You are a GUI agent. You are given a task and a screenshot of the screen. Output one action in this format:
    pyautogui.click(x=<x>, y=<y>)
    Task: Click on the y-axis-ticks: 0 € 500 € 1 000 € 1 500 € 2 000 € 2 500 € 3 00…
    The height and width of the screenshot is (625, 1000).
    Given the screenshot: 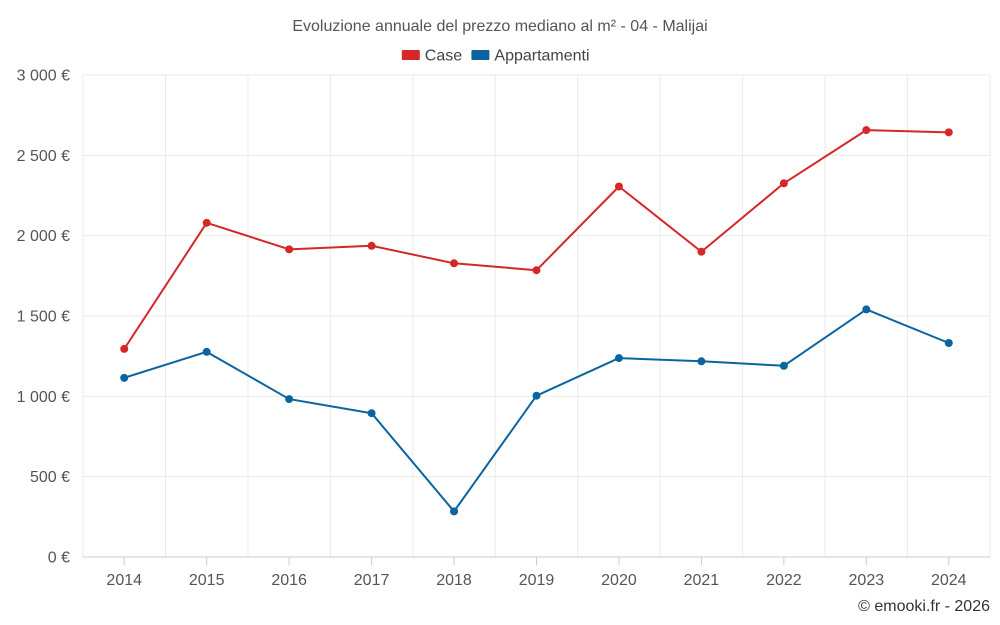 What is the action you would take?
    pyautogui.click(x=43, y=317)
    